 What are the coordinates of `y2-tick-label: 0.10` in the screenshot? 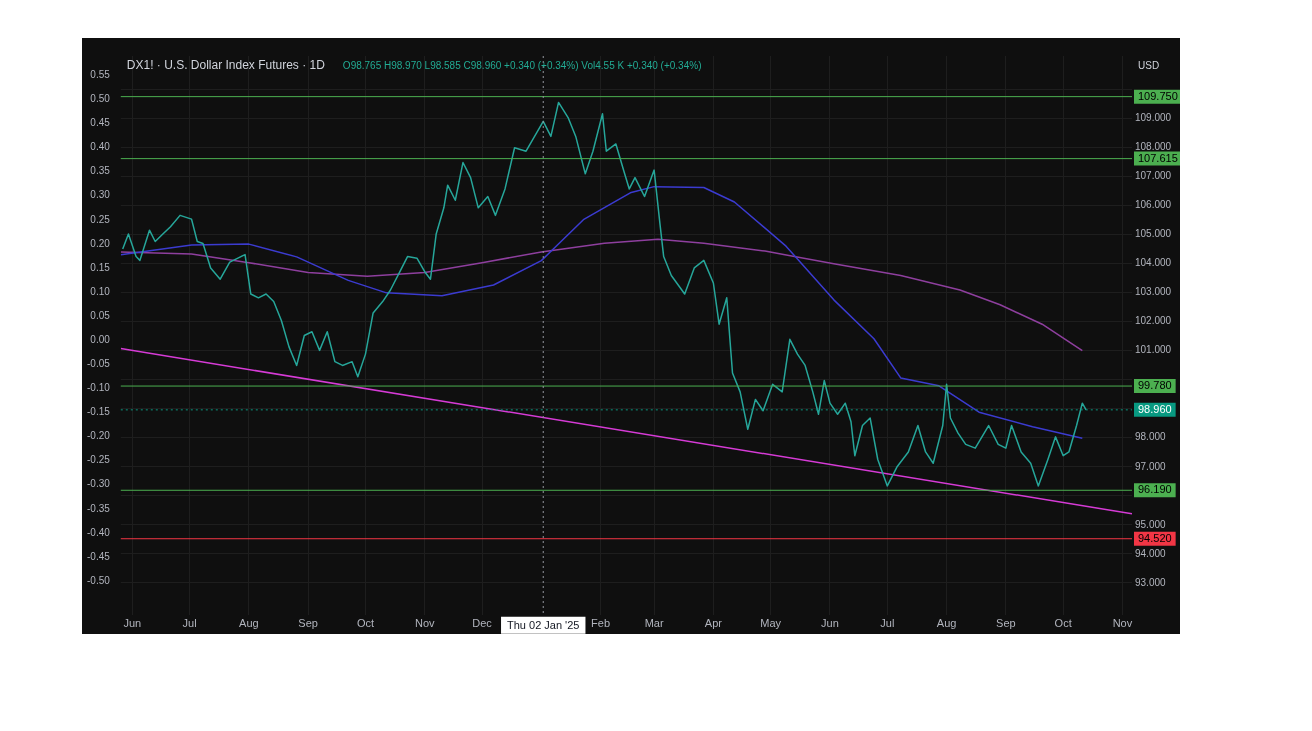 It's located at (100, 291).